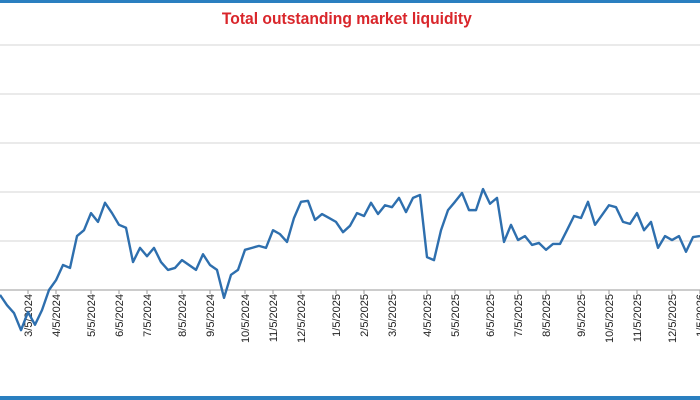 This screenshot has height=400, width=700. What do you see at coordinates (347, 18) in the screenshot?
I see `chart-title: Total outstanding market liquidity` at bounding box center [347, 18].